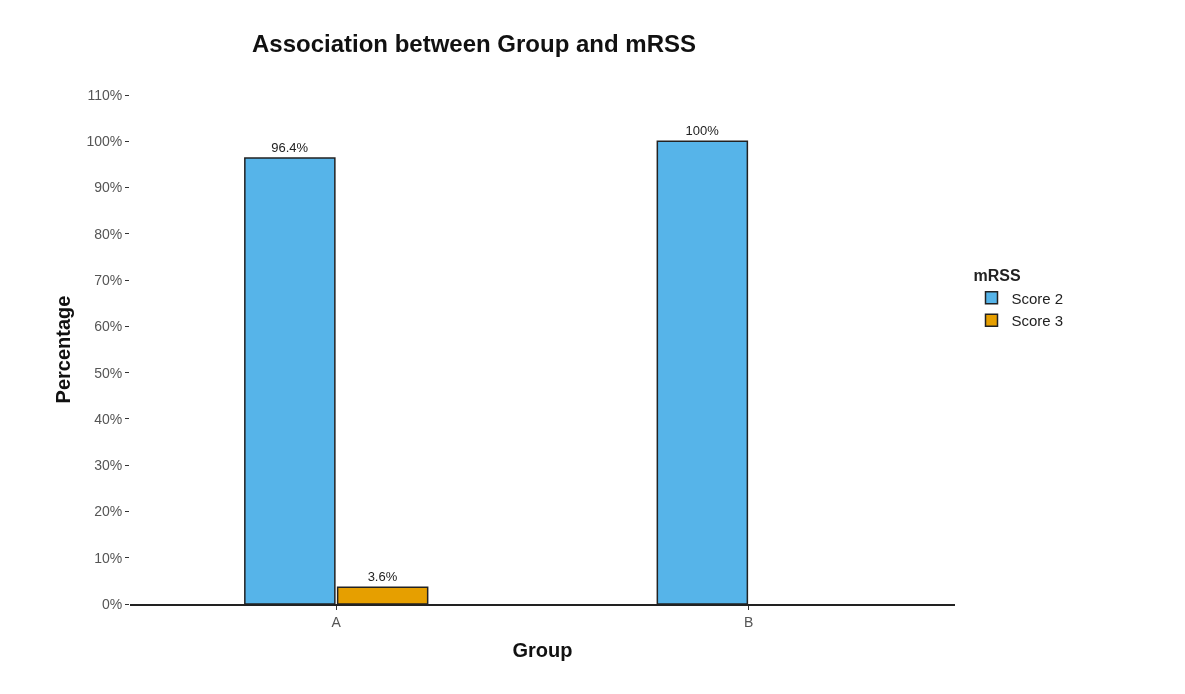 The height and width of the screenshot is (694, 1185). Describe the element at coordinates (702, 131) in the screenshot. I see `data-label: 100%` at that location.